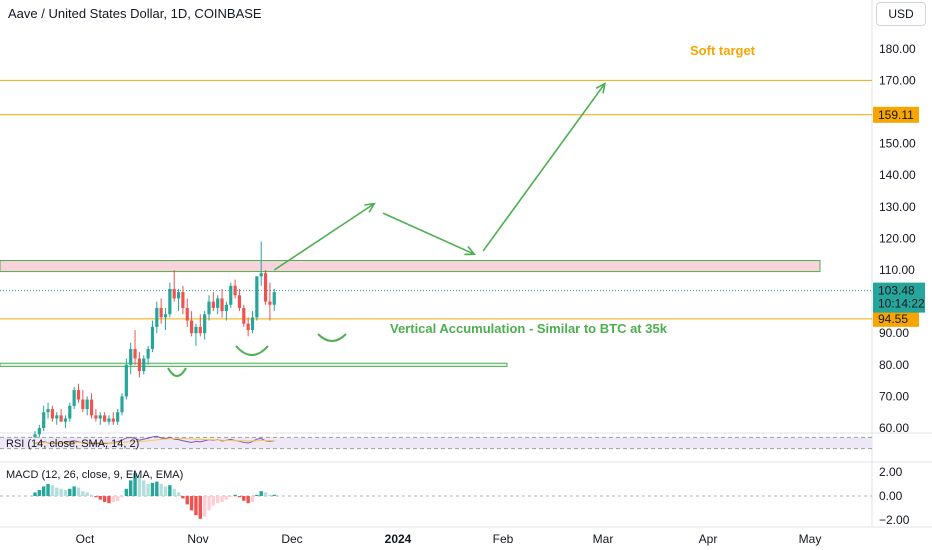  Describe the element at coordinates (252, 350) in the screenshot. I see `pattern-curve` at that location.